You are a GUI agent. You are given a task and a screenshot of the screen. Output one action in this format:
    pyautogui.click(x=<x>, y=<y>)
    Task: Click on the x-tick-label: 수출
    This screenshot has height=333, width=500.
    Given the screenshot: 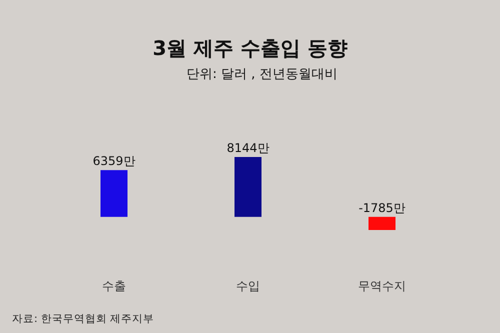 What is the action you would take?
    pyautogui.click(x=114, y=286)
    